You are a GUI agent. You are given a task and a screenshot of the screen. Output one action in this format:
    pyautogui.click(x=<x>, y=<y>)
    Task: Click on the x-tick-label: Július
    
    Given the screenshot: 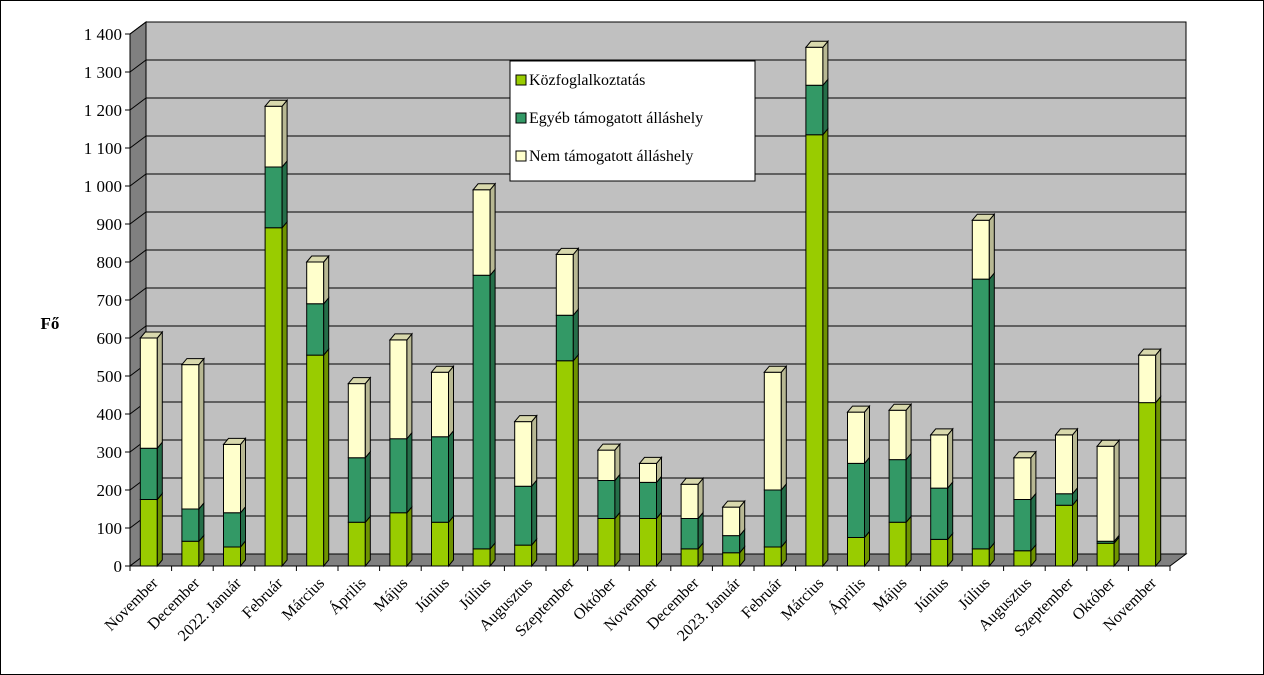 What is the action you would take?
    pyautogui.click(x=974, y=594)
    